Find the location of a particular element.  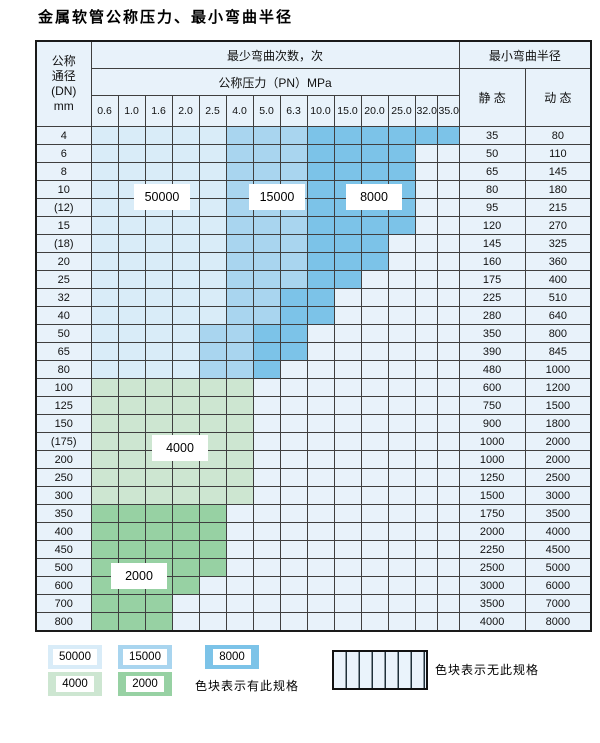

table-row: 800 4000 8000 is located at coordinates (313, 622).